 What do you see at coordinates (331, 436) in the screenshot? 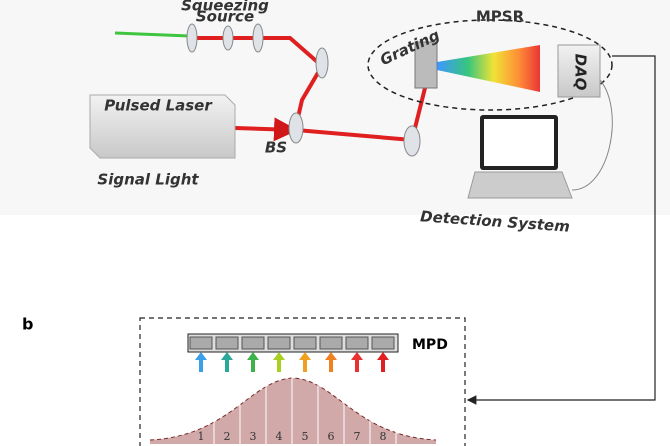
I see `channel-number: 6` at bounding box center [331, 436].